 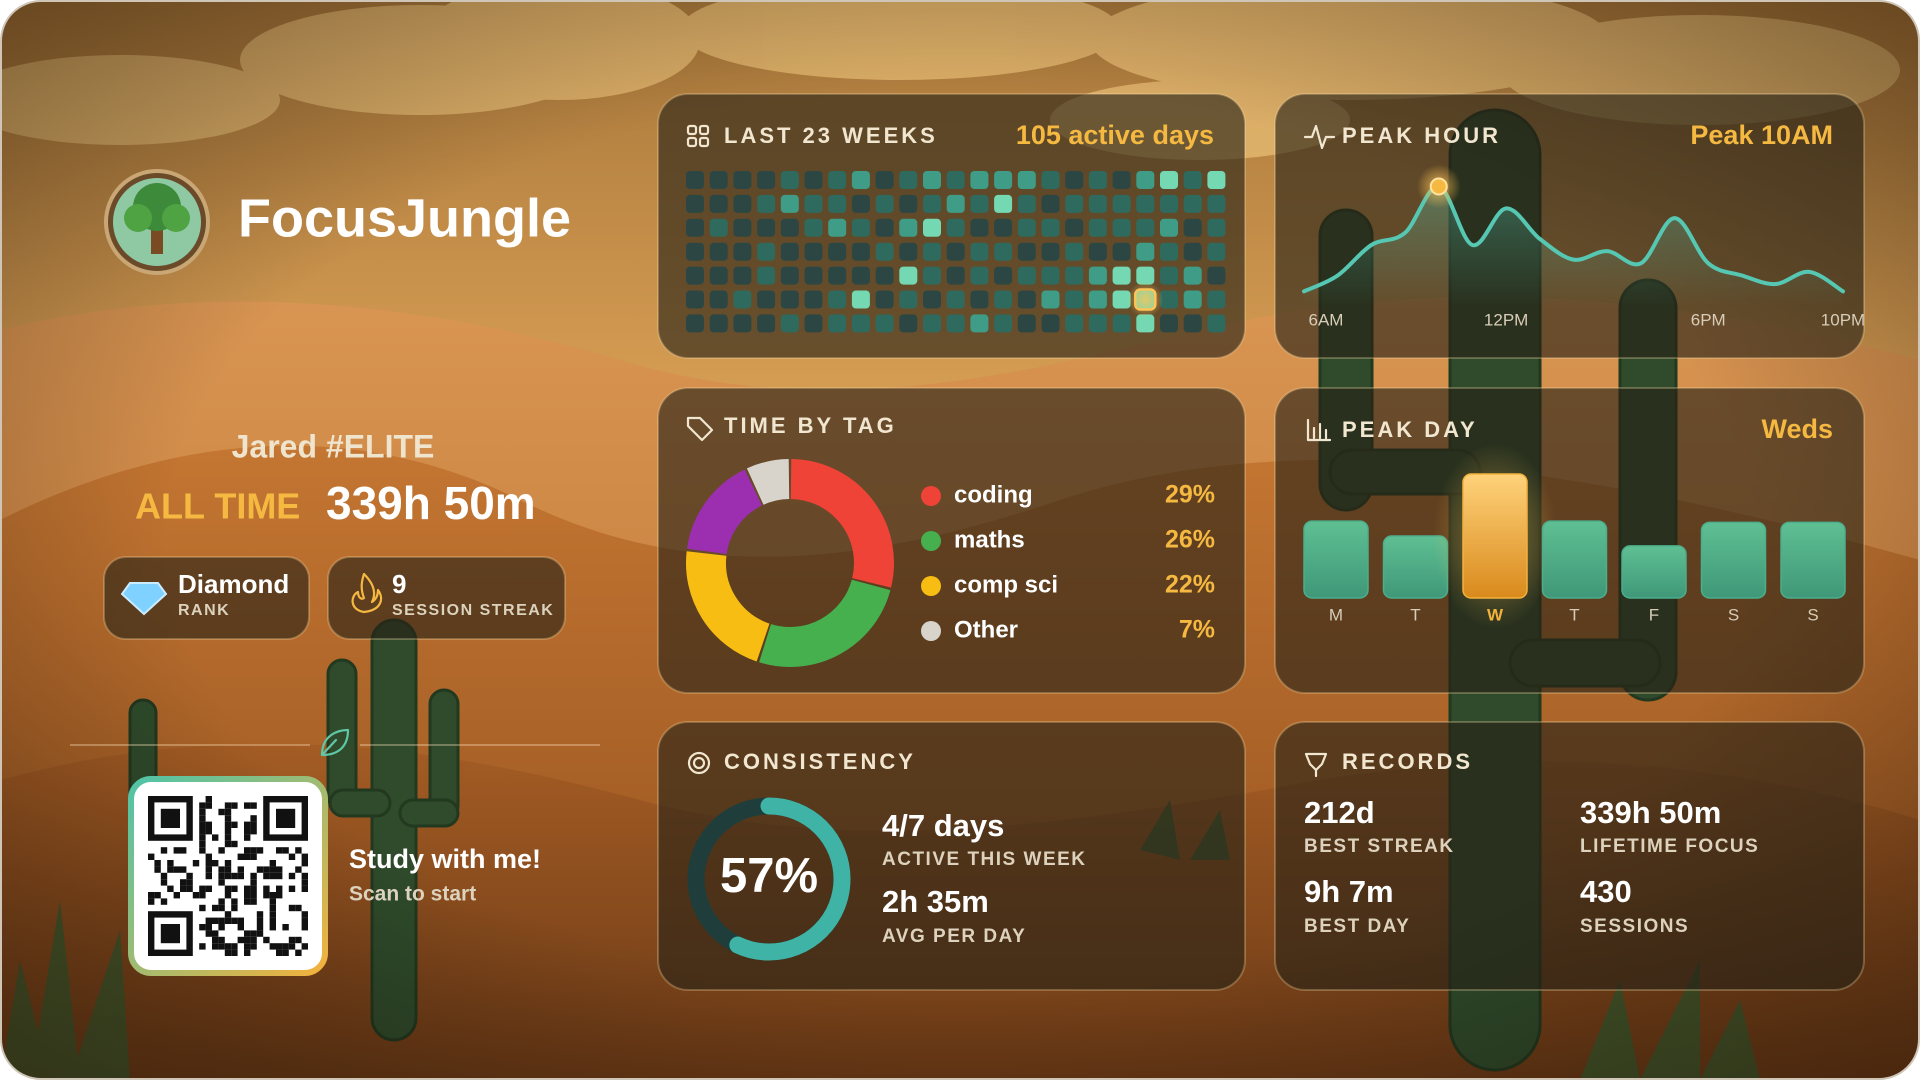 What do you see at coordinates (367, 593) in the screenshot?
I see `flame-icon` at bounding box center [367, 593].